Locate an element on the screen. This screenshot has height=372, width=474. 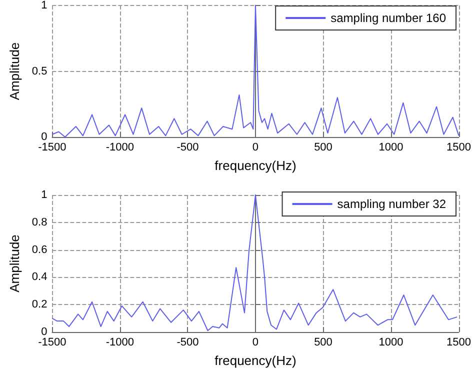
y-tick-label: 0.4 is located at coordinates (40, 277).